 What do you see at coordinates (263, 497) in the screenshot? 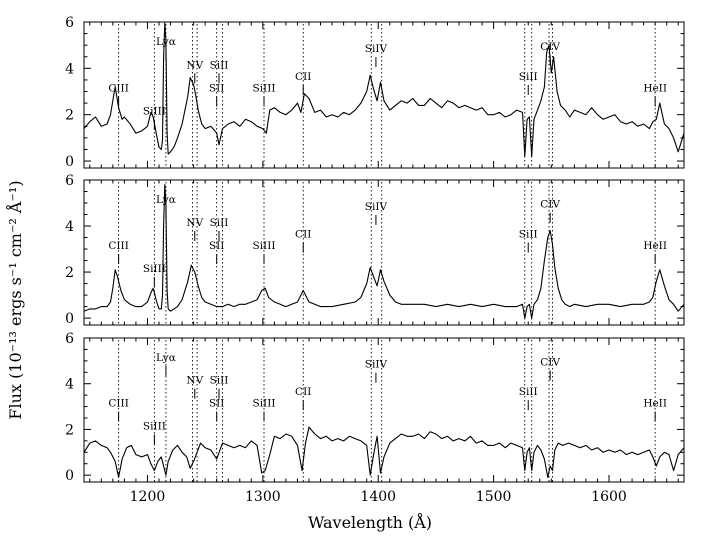
I see `x-tick-label: 1300` at bounding box center [263, 497].